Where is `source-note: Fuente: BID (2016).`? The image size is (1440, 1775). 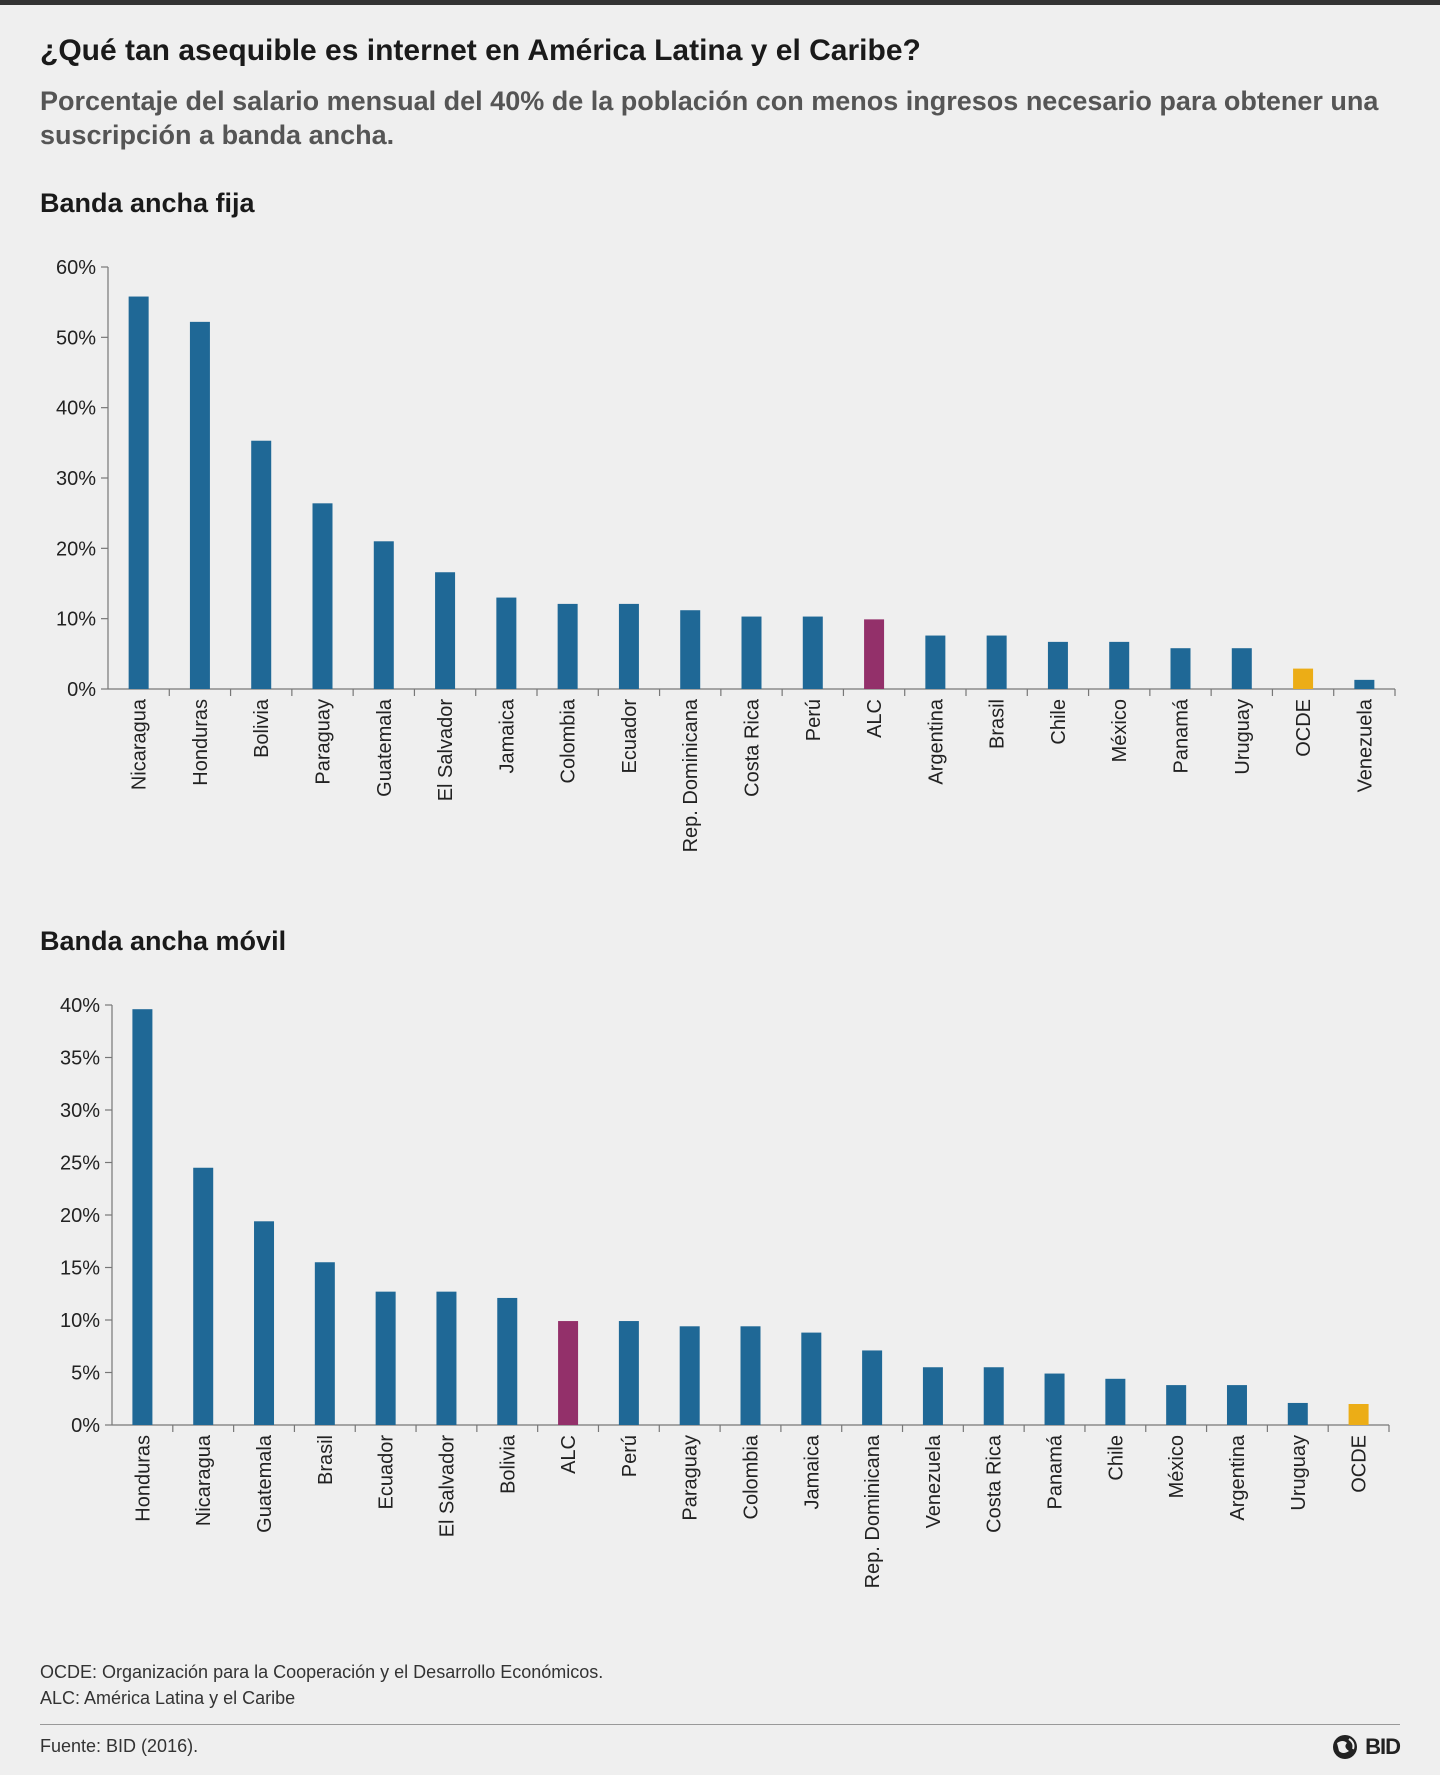
source-note: Fuente: BID (2016). is located at coordinates (119, 1746).